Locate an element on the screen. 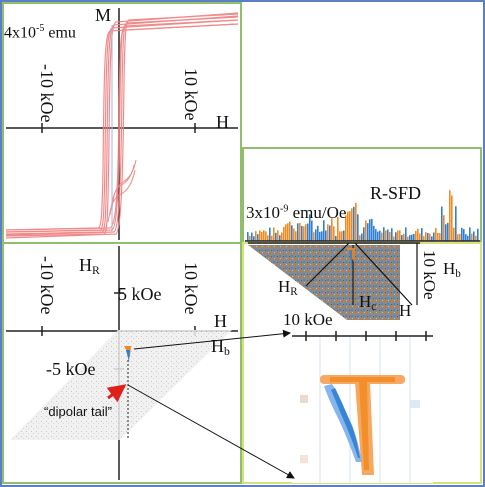 The width and height of the screenshot is (485, 487). forc-hr-label: HR is located at coordinates (89, 266).